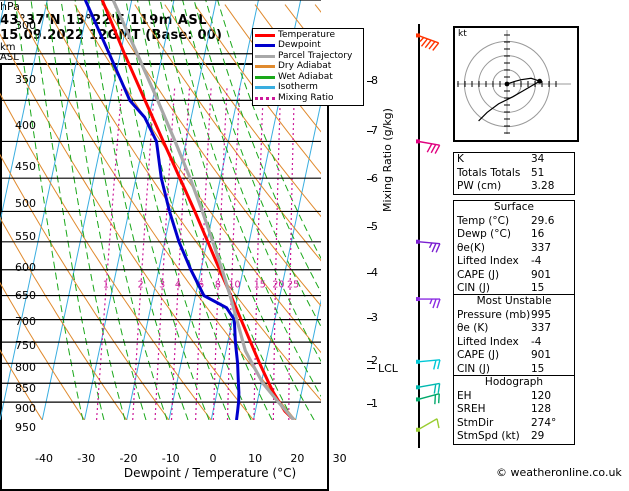 Image resolution: width=629 pixels, height=491 pixels. Describe the element at coordinates (471, 409) in the screenshot. I see `row-label: SREH` at that location.